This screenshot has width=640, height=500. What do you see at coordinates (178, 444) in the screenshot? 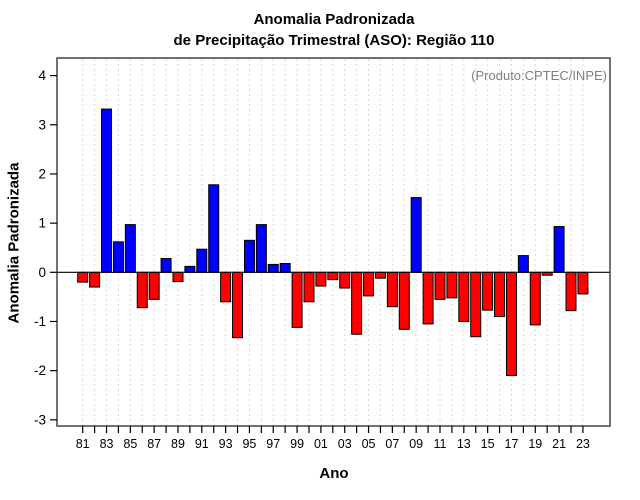
I see `x-tick-label: 89` at bounding box center [178, 444].